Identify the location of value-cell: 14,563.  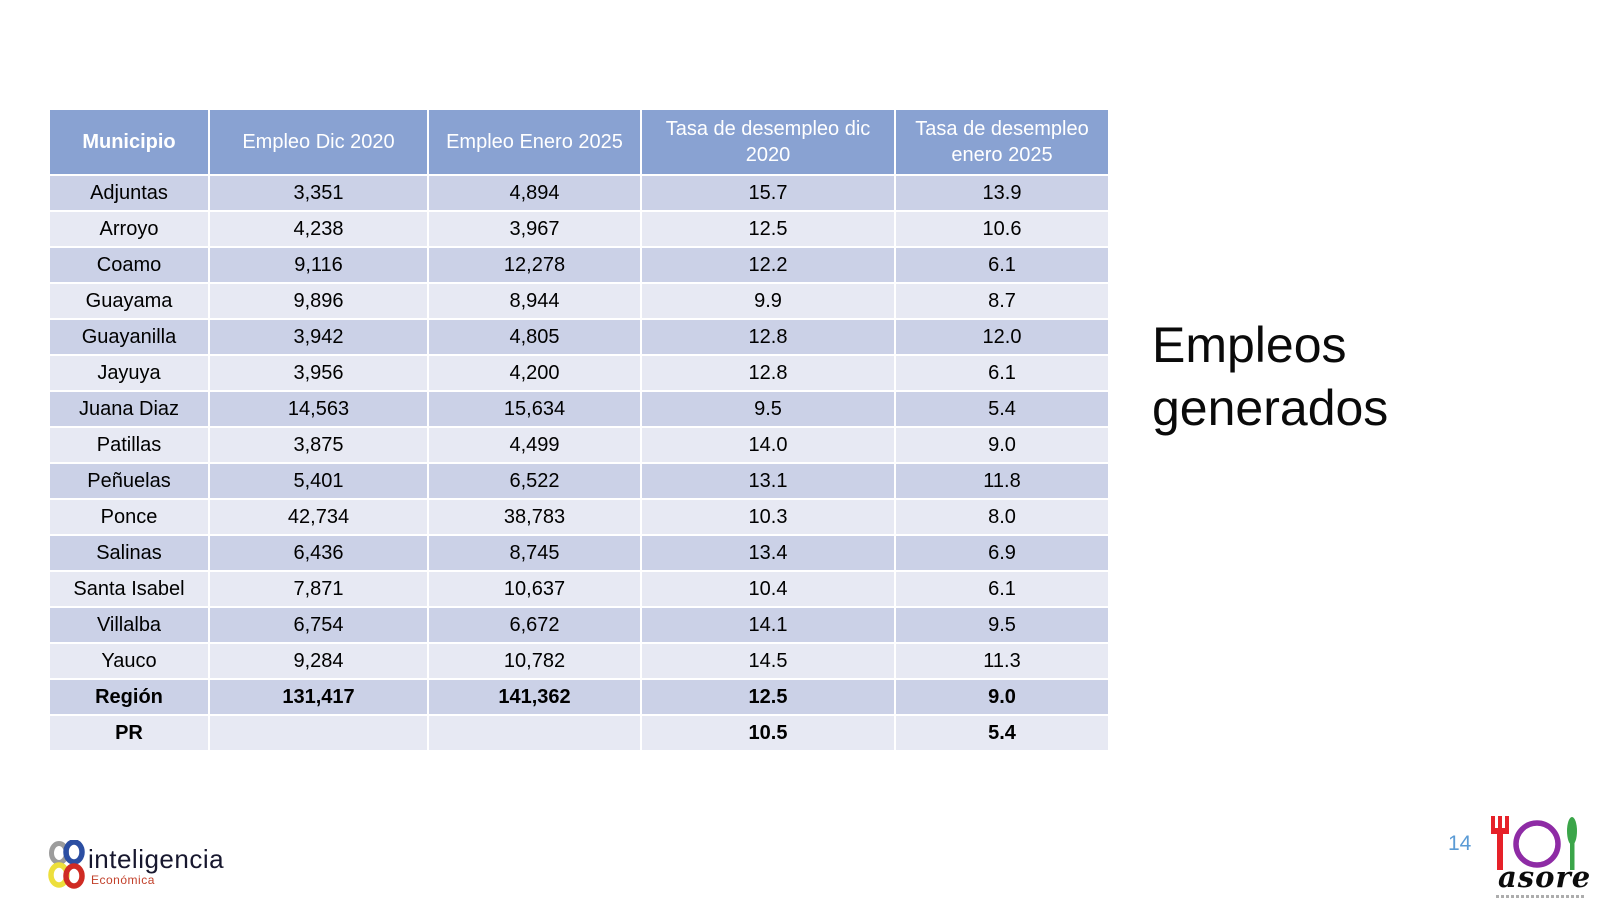
(318, 409).